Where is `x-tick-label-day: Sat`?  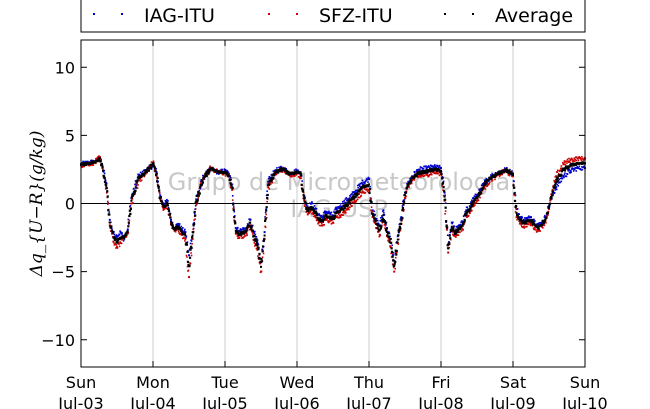 x-tick-label-day: Sat is located at coordinates (513, 382).